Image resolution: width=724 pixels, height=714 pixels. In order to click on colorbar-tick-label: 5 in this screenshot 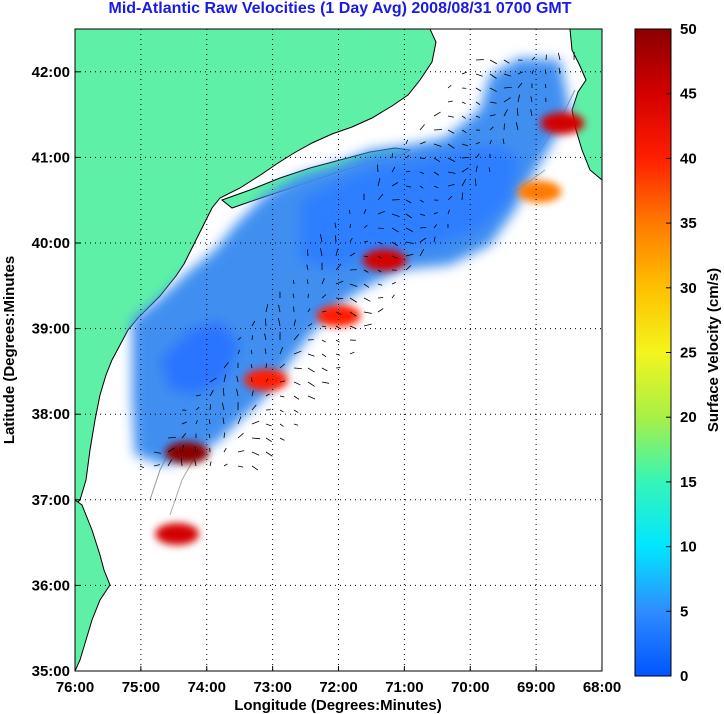, I will do `click(684, 611)`.